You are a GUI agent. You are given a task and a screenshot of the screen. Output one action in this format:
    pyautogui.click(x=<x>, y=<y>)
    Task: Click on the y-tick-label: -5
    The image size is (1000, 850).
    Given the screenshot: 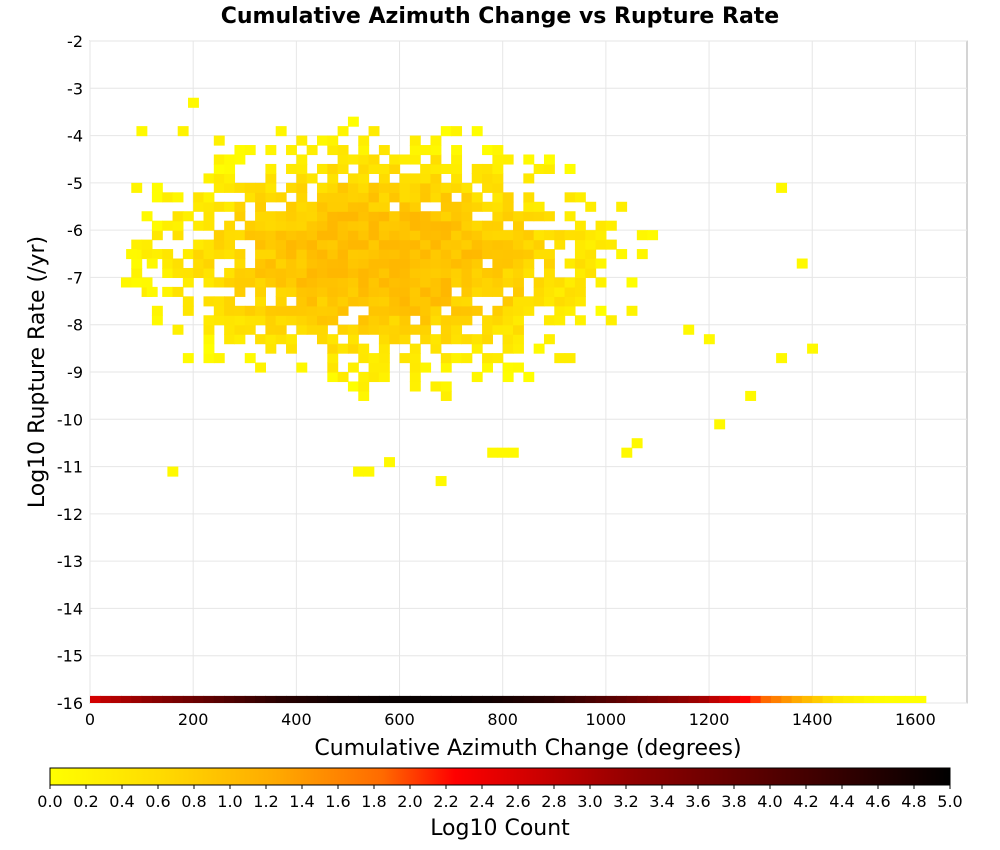 What is the action you would take?
    pyautogui.click(x=75, y=183)
    